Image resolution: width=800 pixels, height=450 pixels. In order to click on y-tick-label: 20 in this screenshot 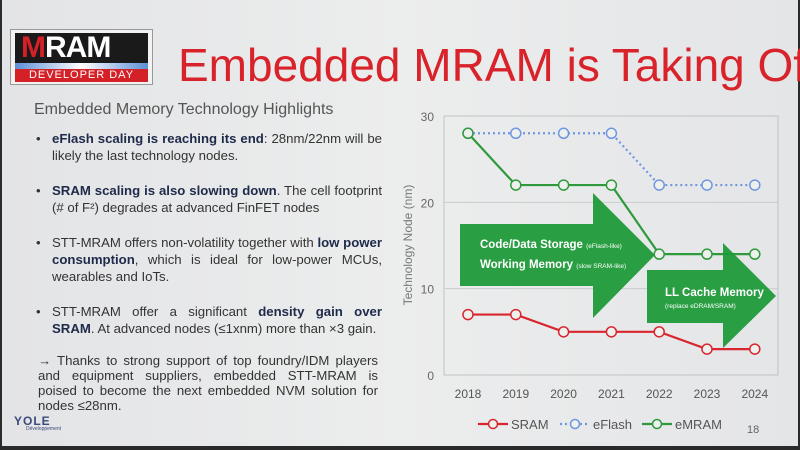, I will do `click(428, 203)`.